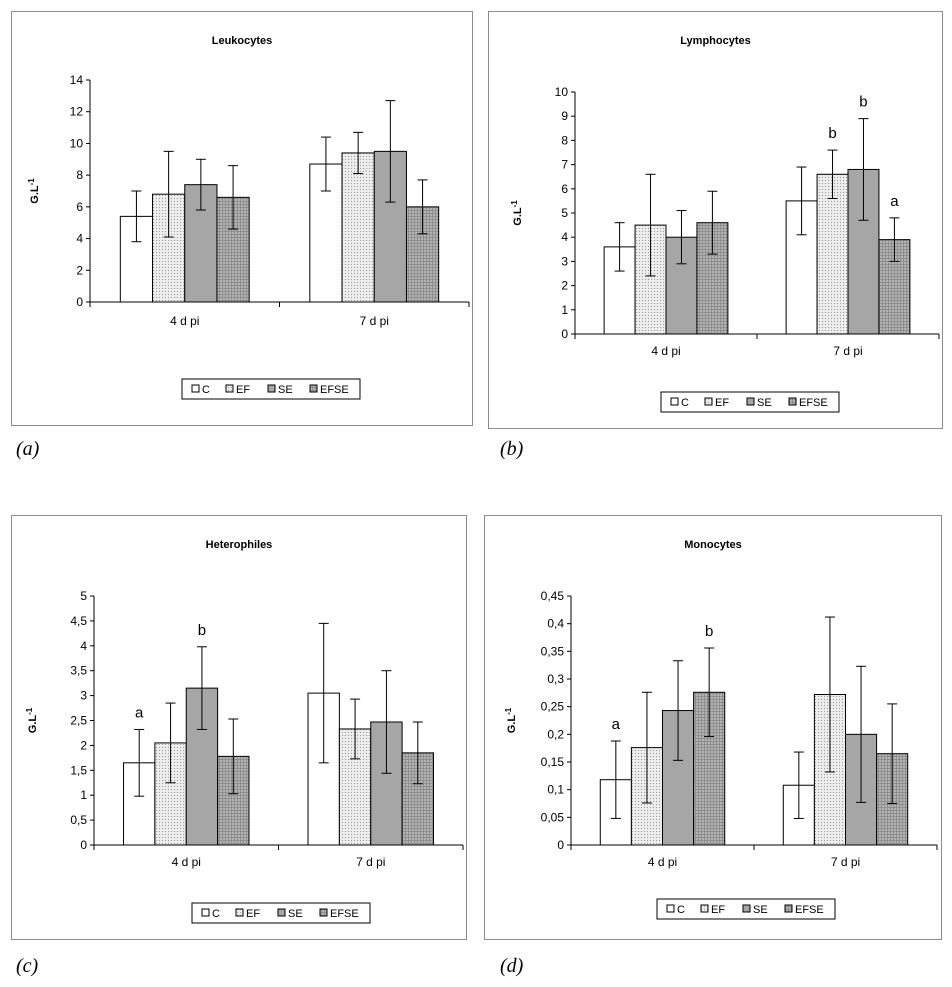  I want to click on y-tick-label: 0,5, so click(78, 820).